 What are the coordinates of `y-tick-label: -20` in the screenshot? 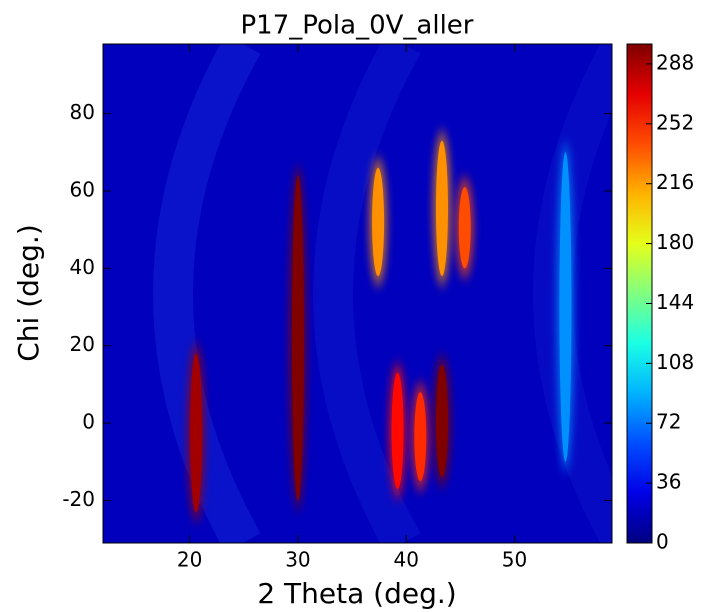 It's located at (78, 499).